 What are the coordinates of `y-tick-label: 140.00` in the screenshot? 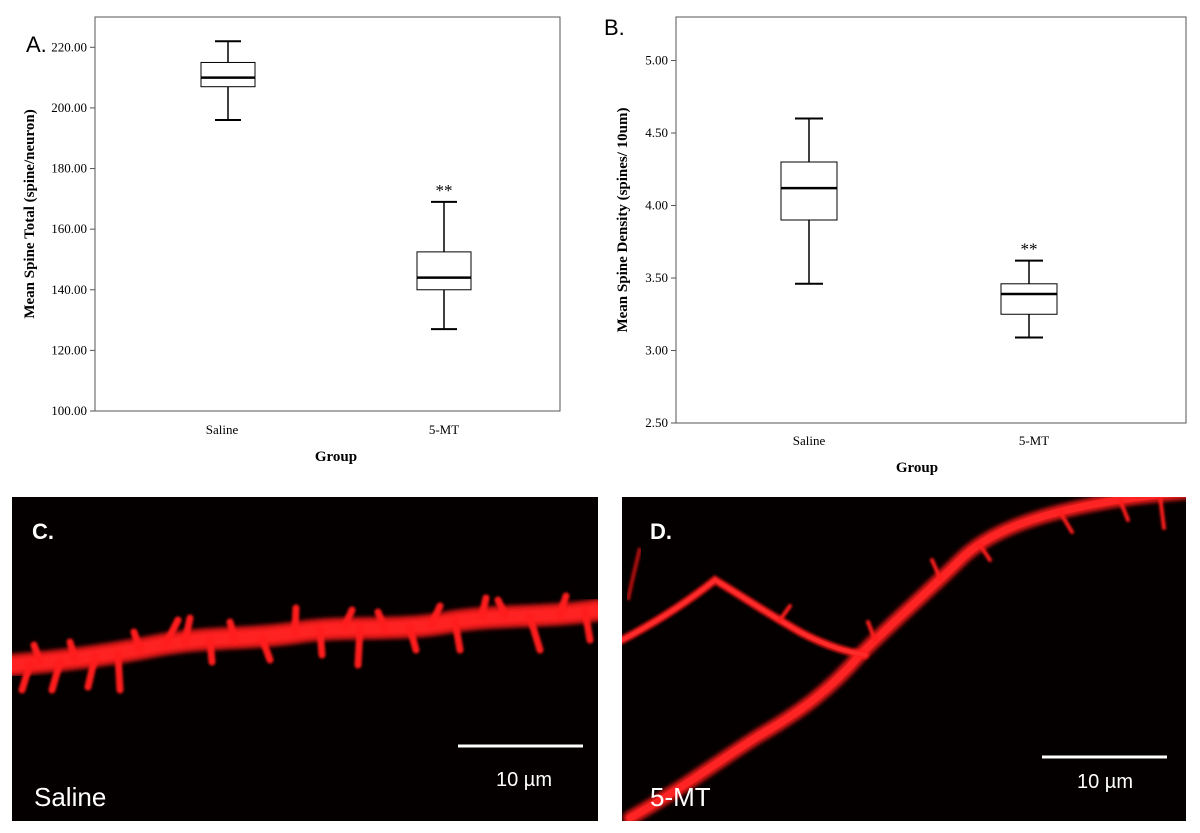 It's located at (69, 289).